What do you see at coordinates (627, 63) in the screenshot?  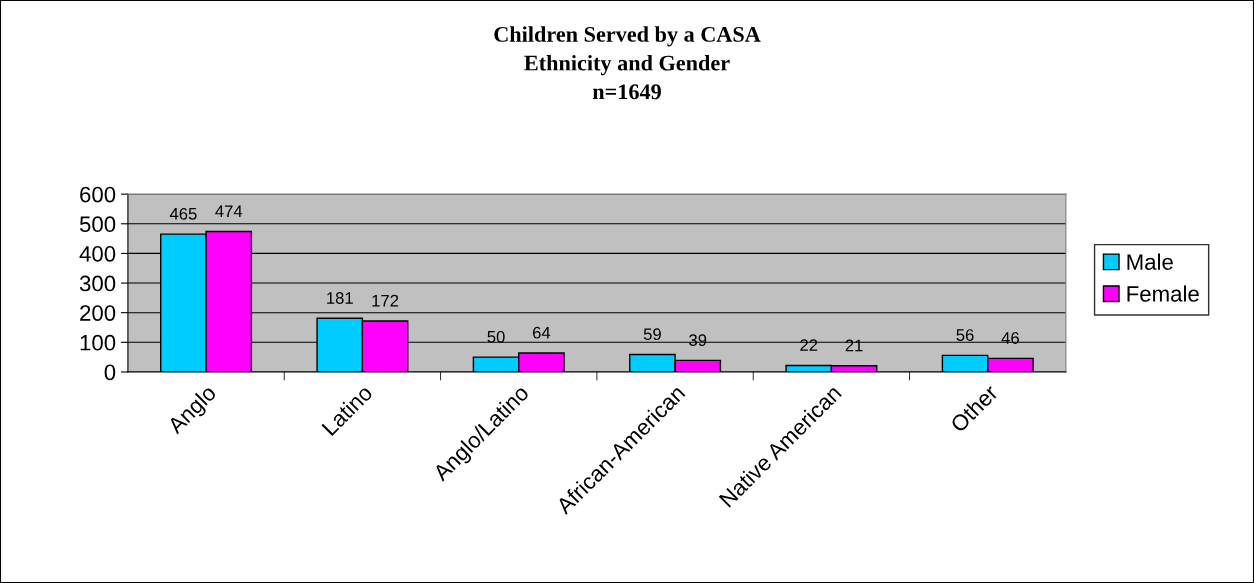 I see `chart-title: Children Served by a CASA Ethnicity and Gender n=1649` at bounding box center [627, 63].